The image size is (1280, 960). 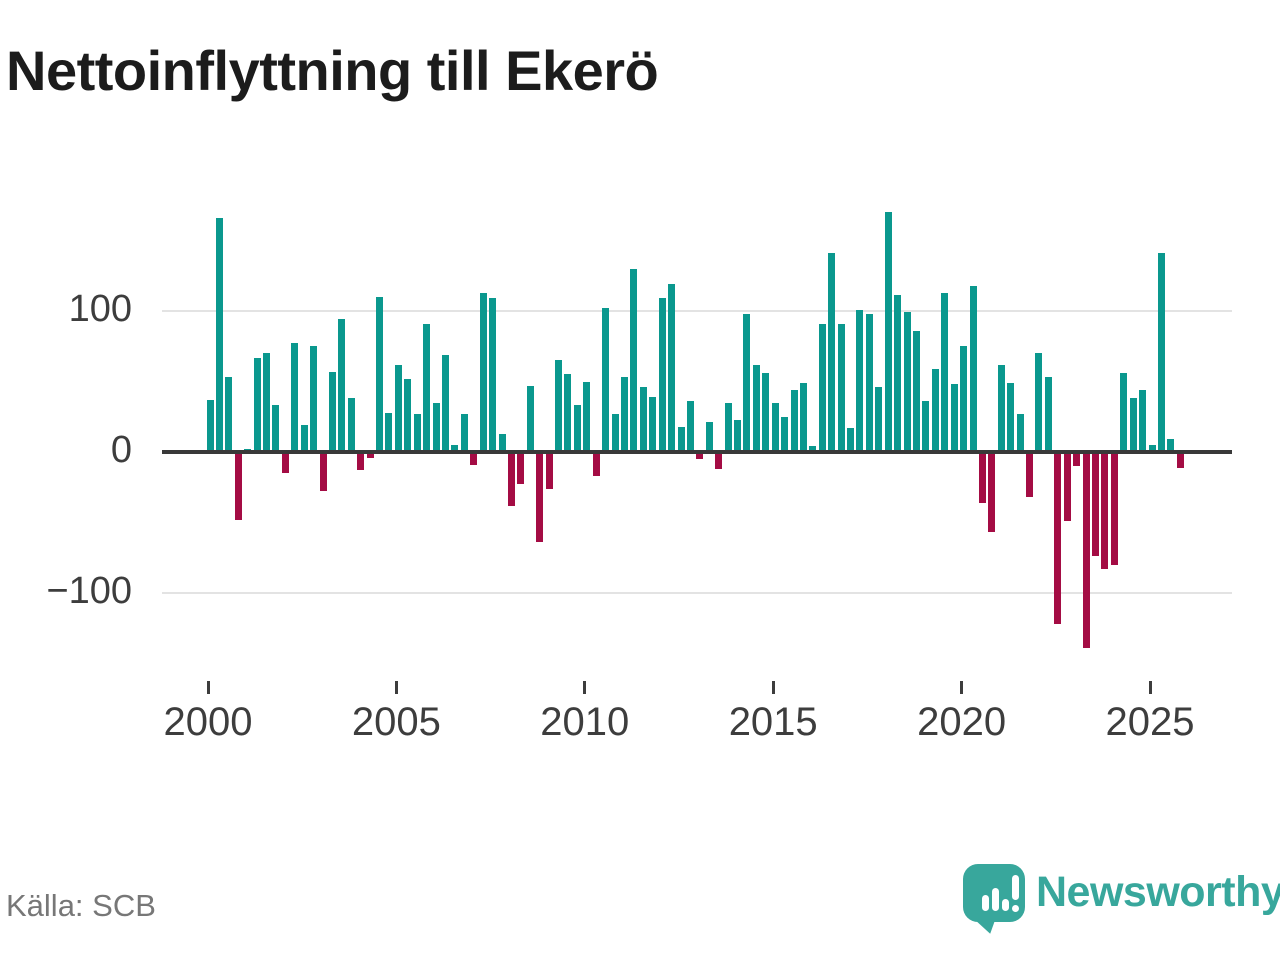 I want to click on bar-2024-q2, so click(x=1124, y=412).